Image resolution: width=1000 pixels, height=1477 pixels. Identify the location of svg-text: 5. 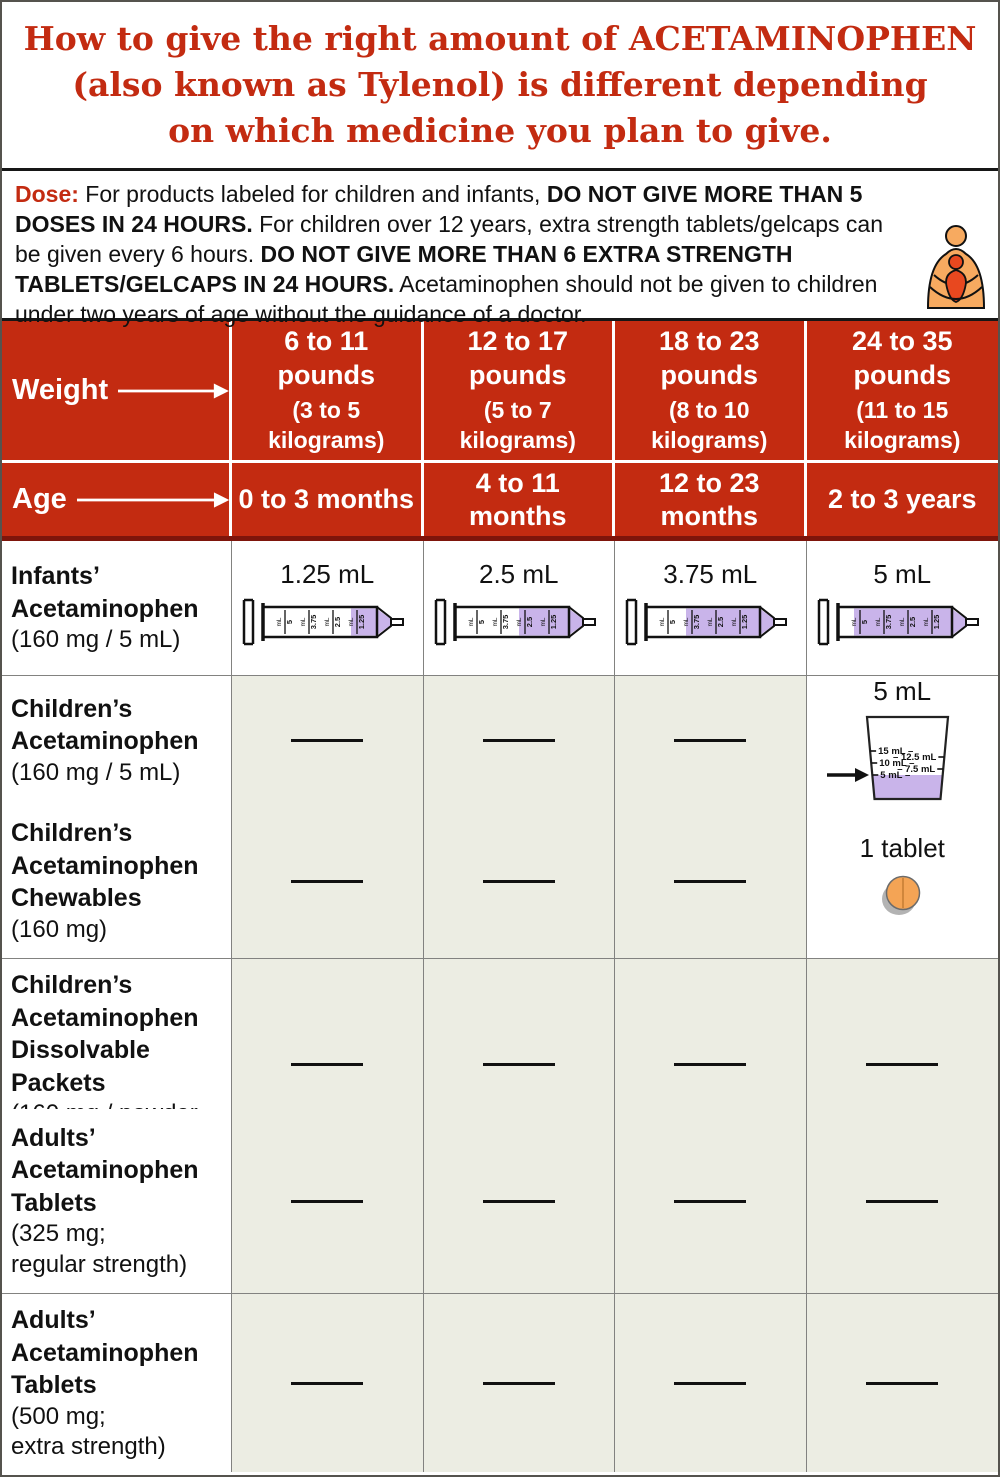
(481, 622).